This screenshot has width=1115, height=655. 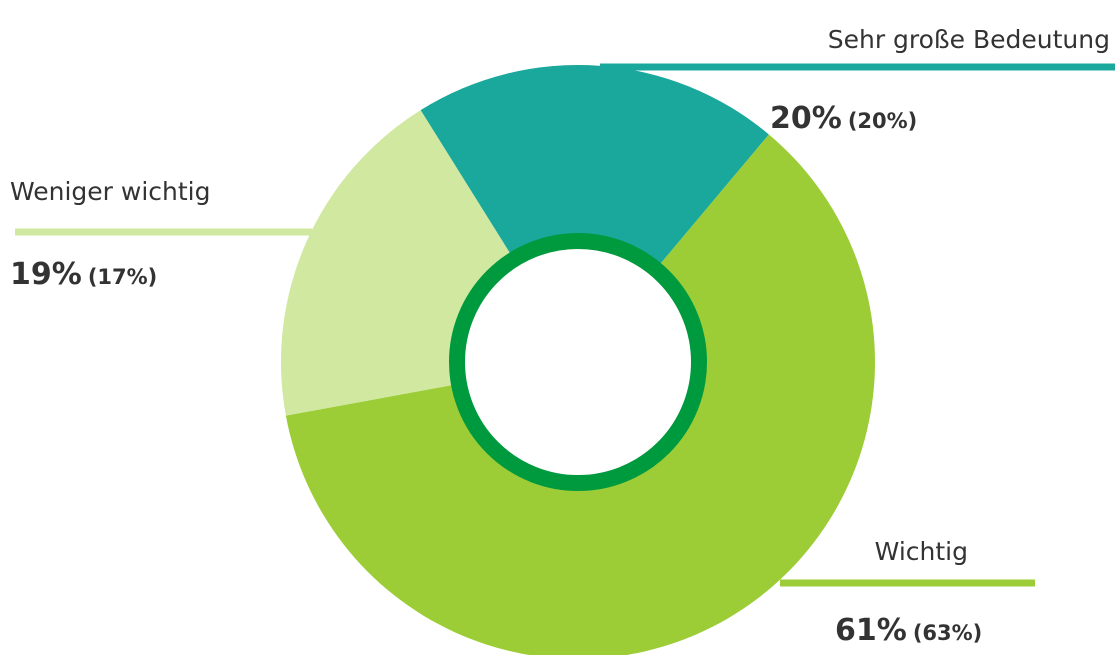 What do you see at coordinates (110, 191) in the screenshot?
I see `category-label: Weniger wichtig` at bounding box center [110, 191].